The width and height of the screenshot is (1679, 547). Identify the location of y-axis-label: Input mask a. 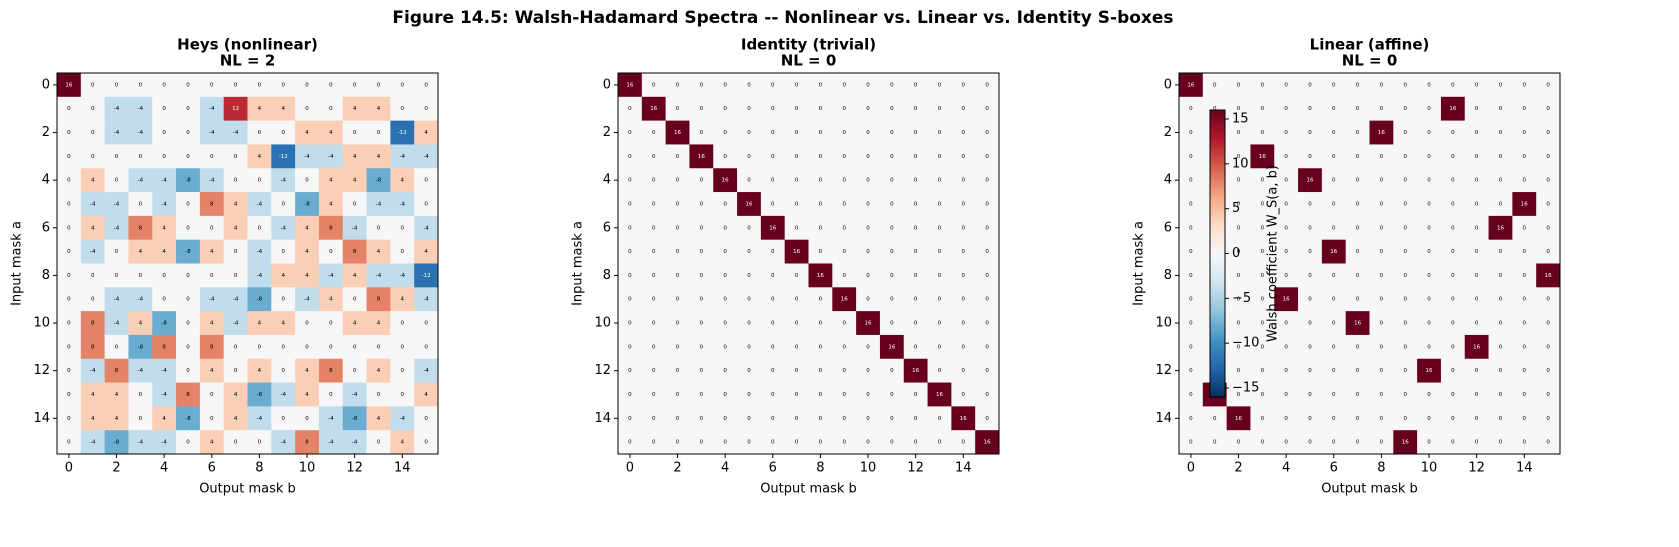
(578, 263).